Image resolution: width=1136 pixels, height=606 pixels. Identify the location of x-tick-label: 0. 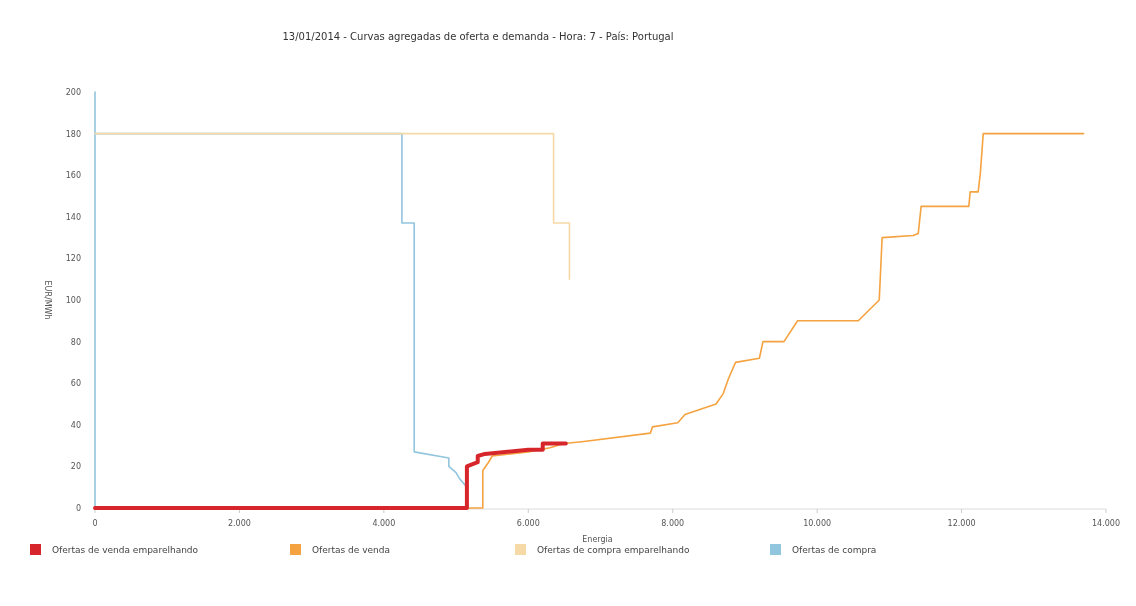
(95, 523).